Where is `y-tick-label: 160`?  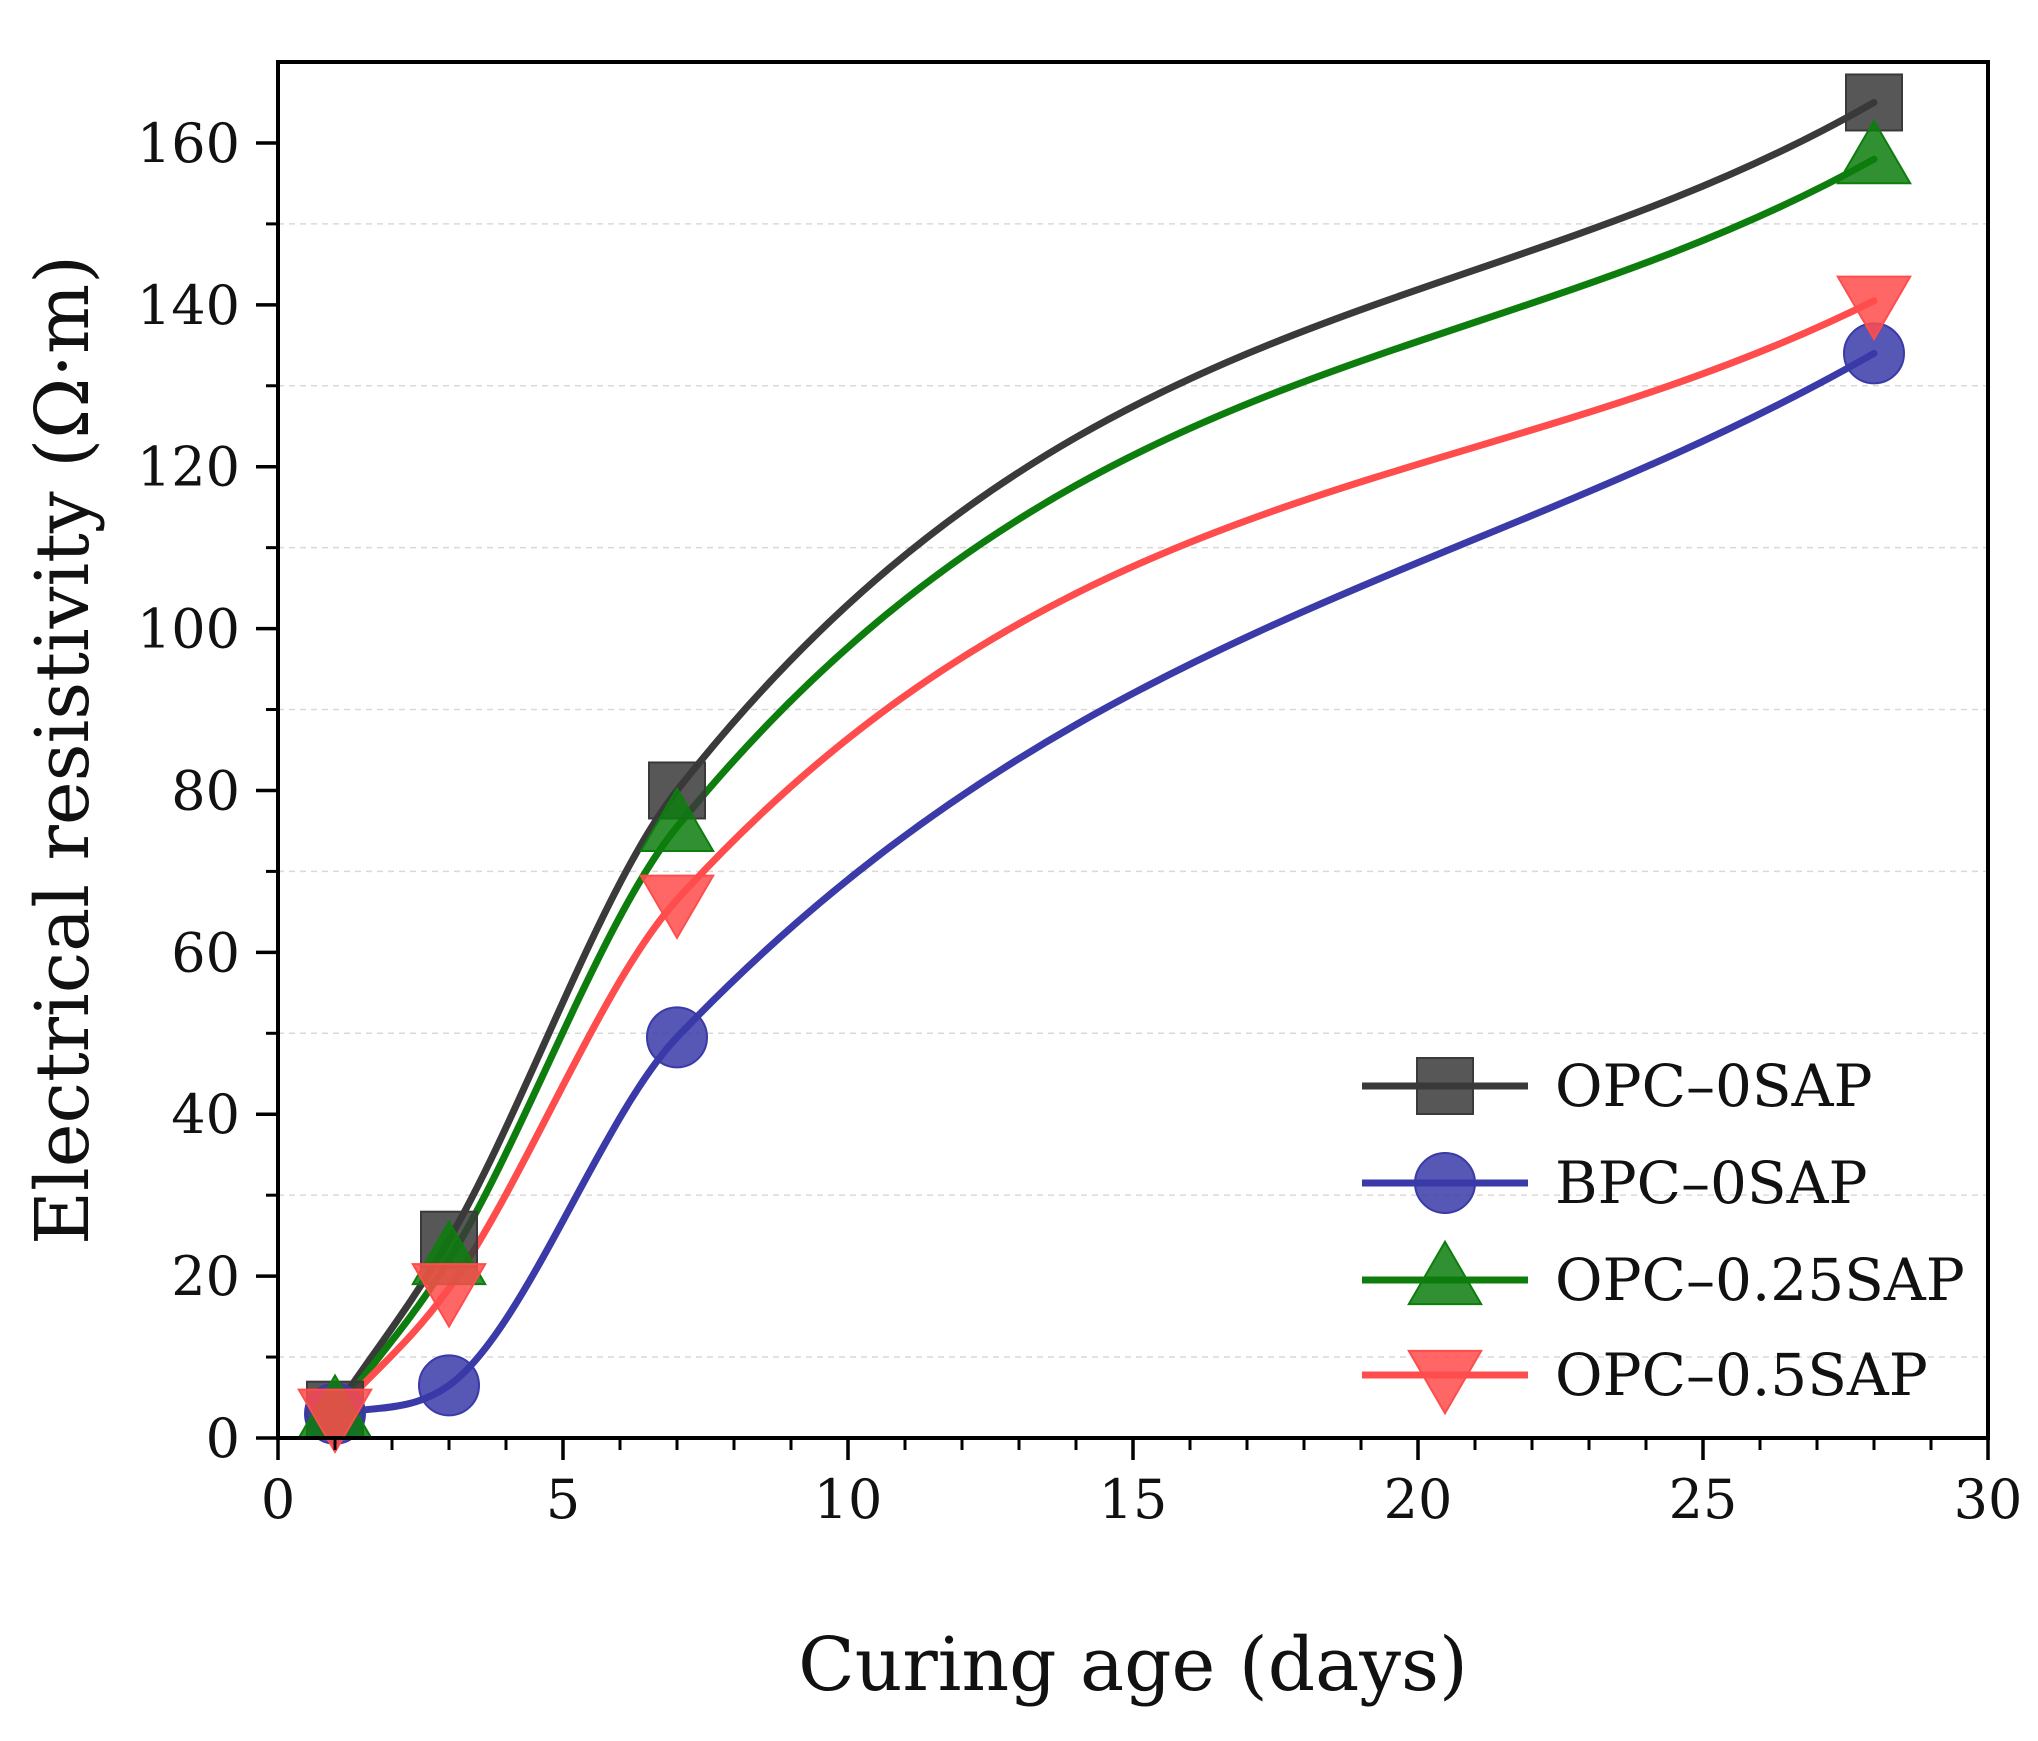
y-tick-label: 160 is located at coordinates (188, 143).